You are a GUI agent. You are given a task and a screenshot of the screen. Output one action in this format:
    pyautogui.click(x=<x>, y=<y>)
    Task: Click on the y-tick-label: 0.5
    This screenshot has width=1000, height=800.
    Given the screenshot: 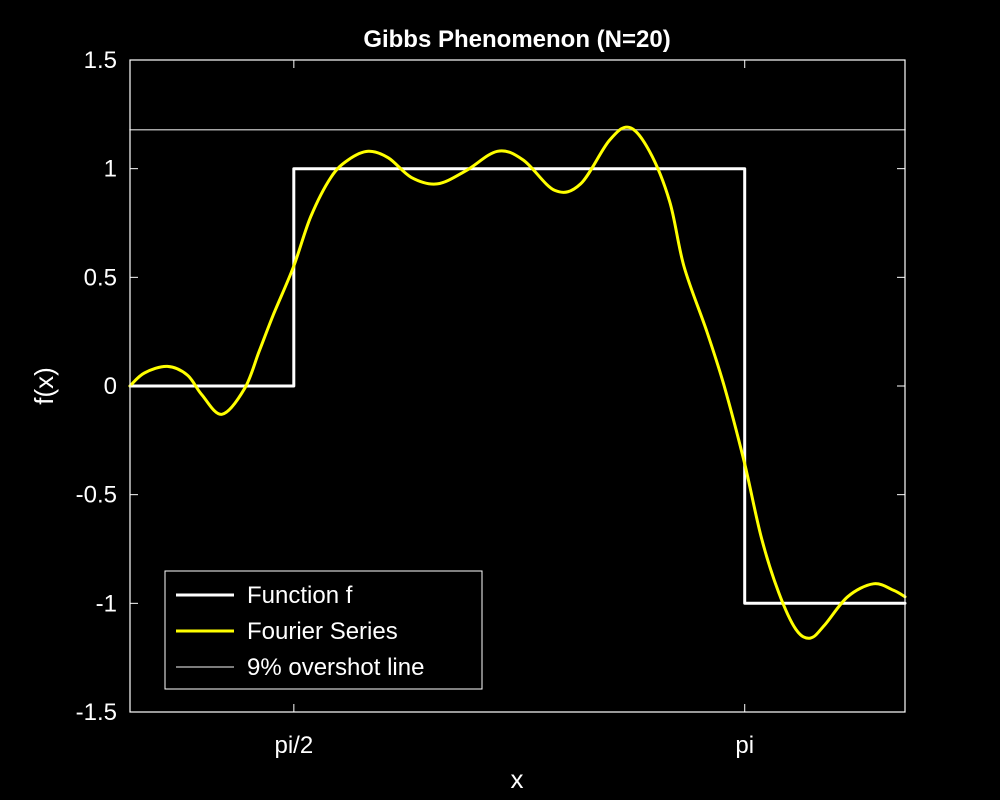 What is the action you would take?
    pyautogui.click(x=100, y=277)
    